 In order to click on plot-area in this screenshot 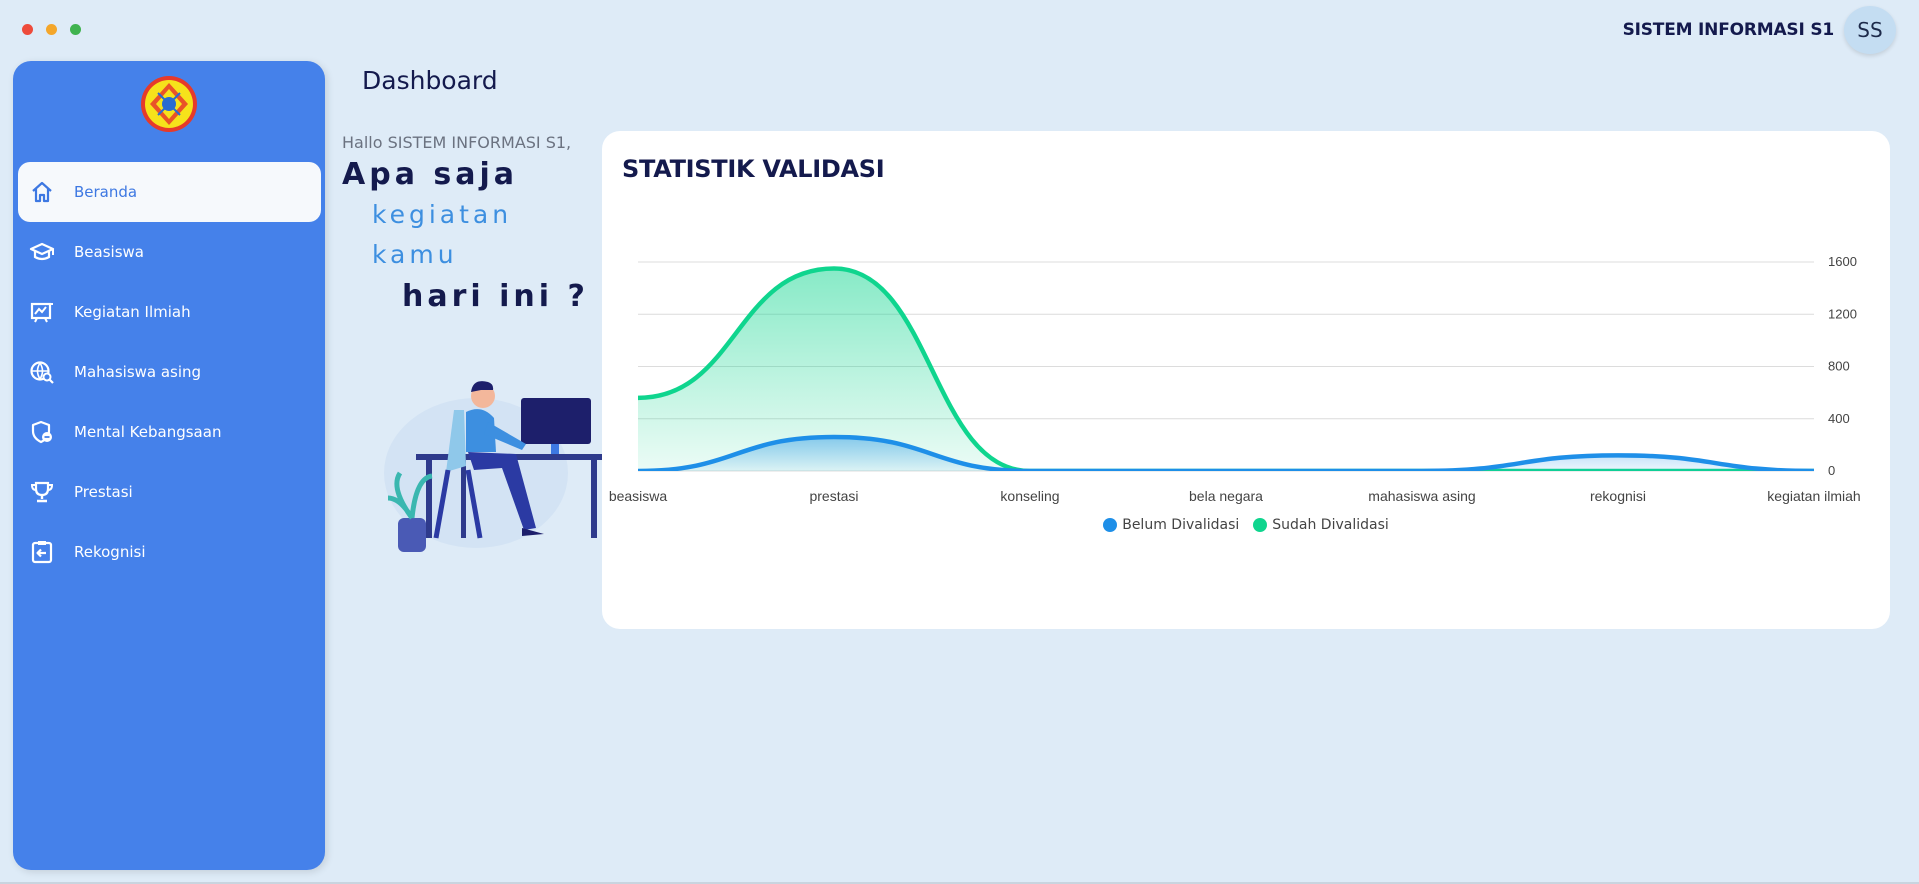, I will do `click(1226, 368)`.